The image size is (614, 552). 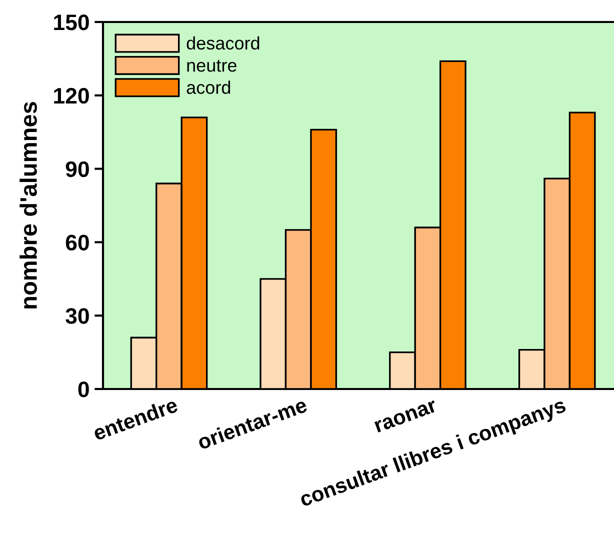 I want to click on y-tick-label: 0, so click(x=83, y=390).